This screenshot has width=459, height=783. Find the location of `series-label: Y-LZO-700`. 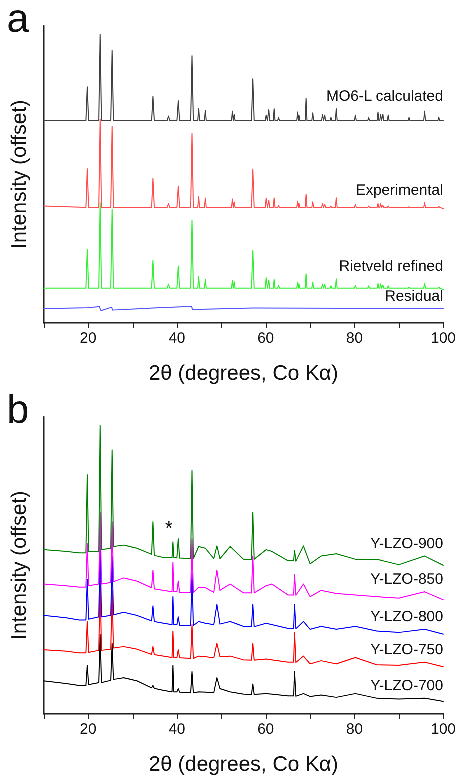

series-label: Y-LZO-700 is located at coordinates (407, 685).